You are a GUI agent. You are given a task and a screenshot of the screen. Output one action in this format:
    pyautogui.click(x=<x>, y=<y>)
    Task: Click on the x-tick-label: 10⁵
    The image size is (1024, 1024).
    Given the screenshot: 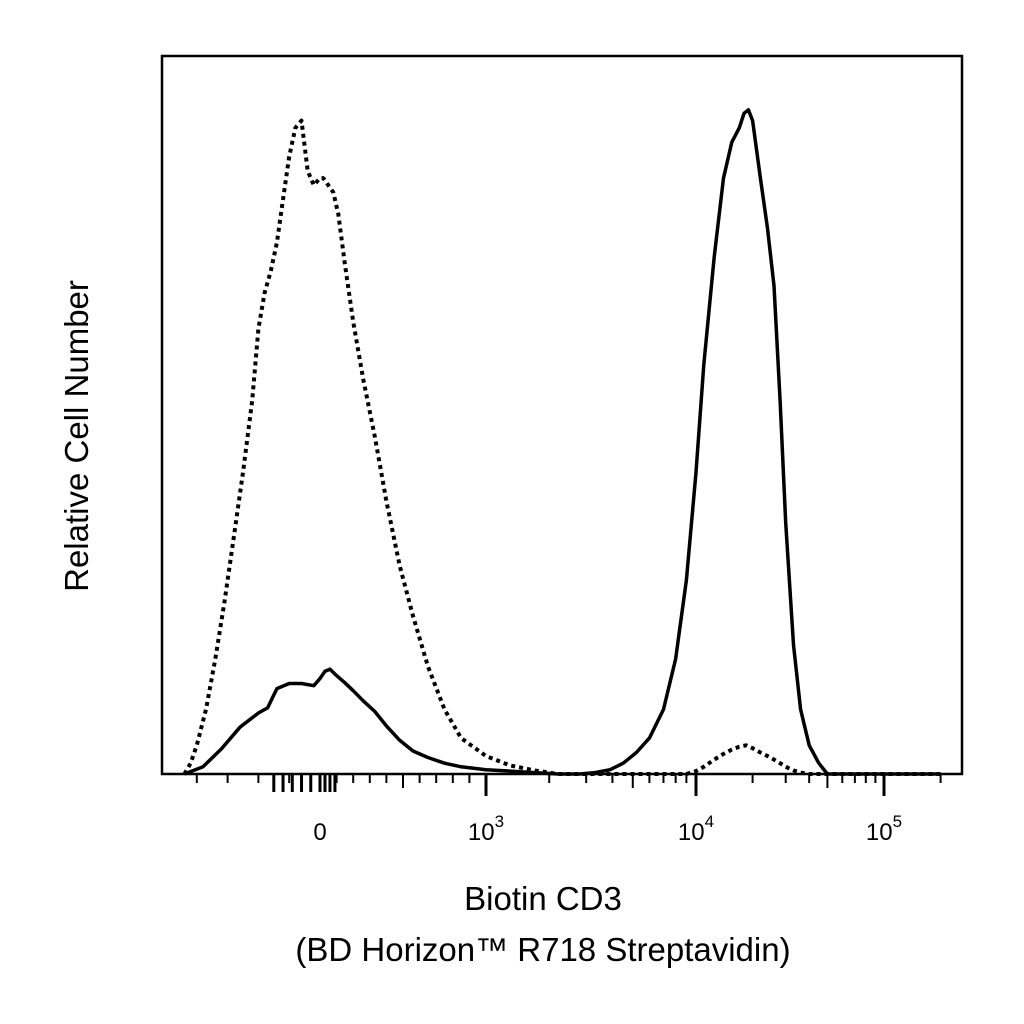 What is the action you would take?
    pyautogui.click(x=884, y=829)
    